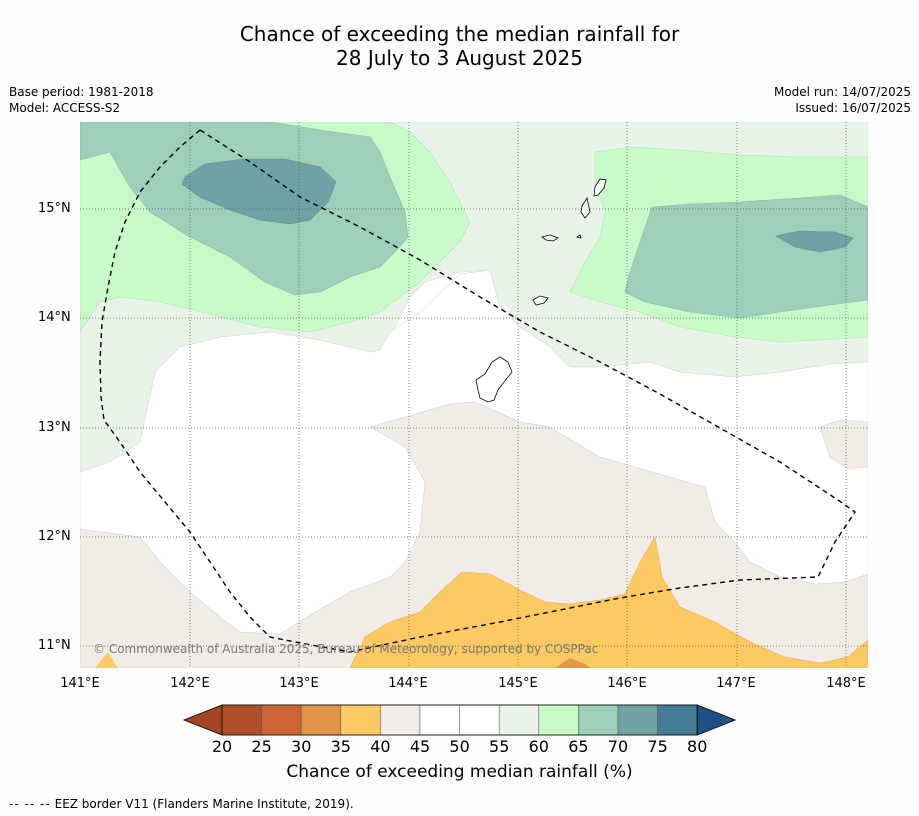 This screenshot has height=816, width=919. What do you see at coordinates (618, 746) in the screenshot?
I see `colorbar-tick-label: 70` at bounding box center [618, 746].